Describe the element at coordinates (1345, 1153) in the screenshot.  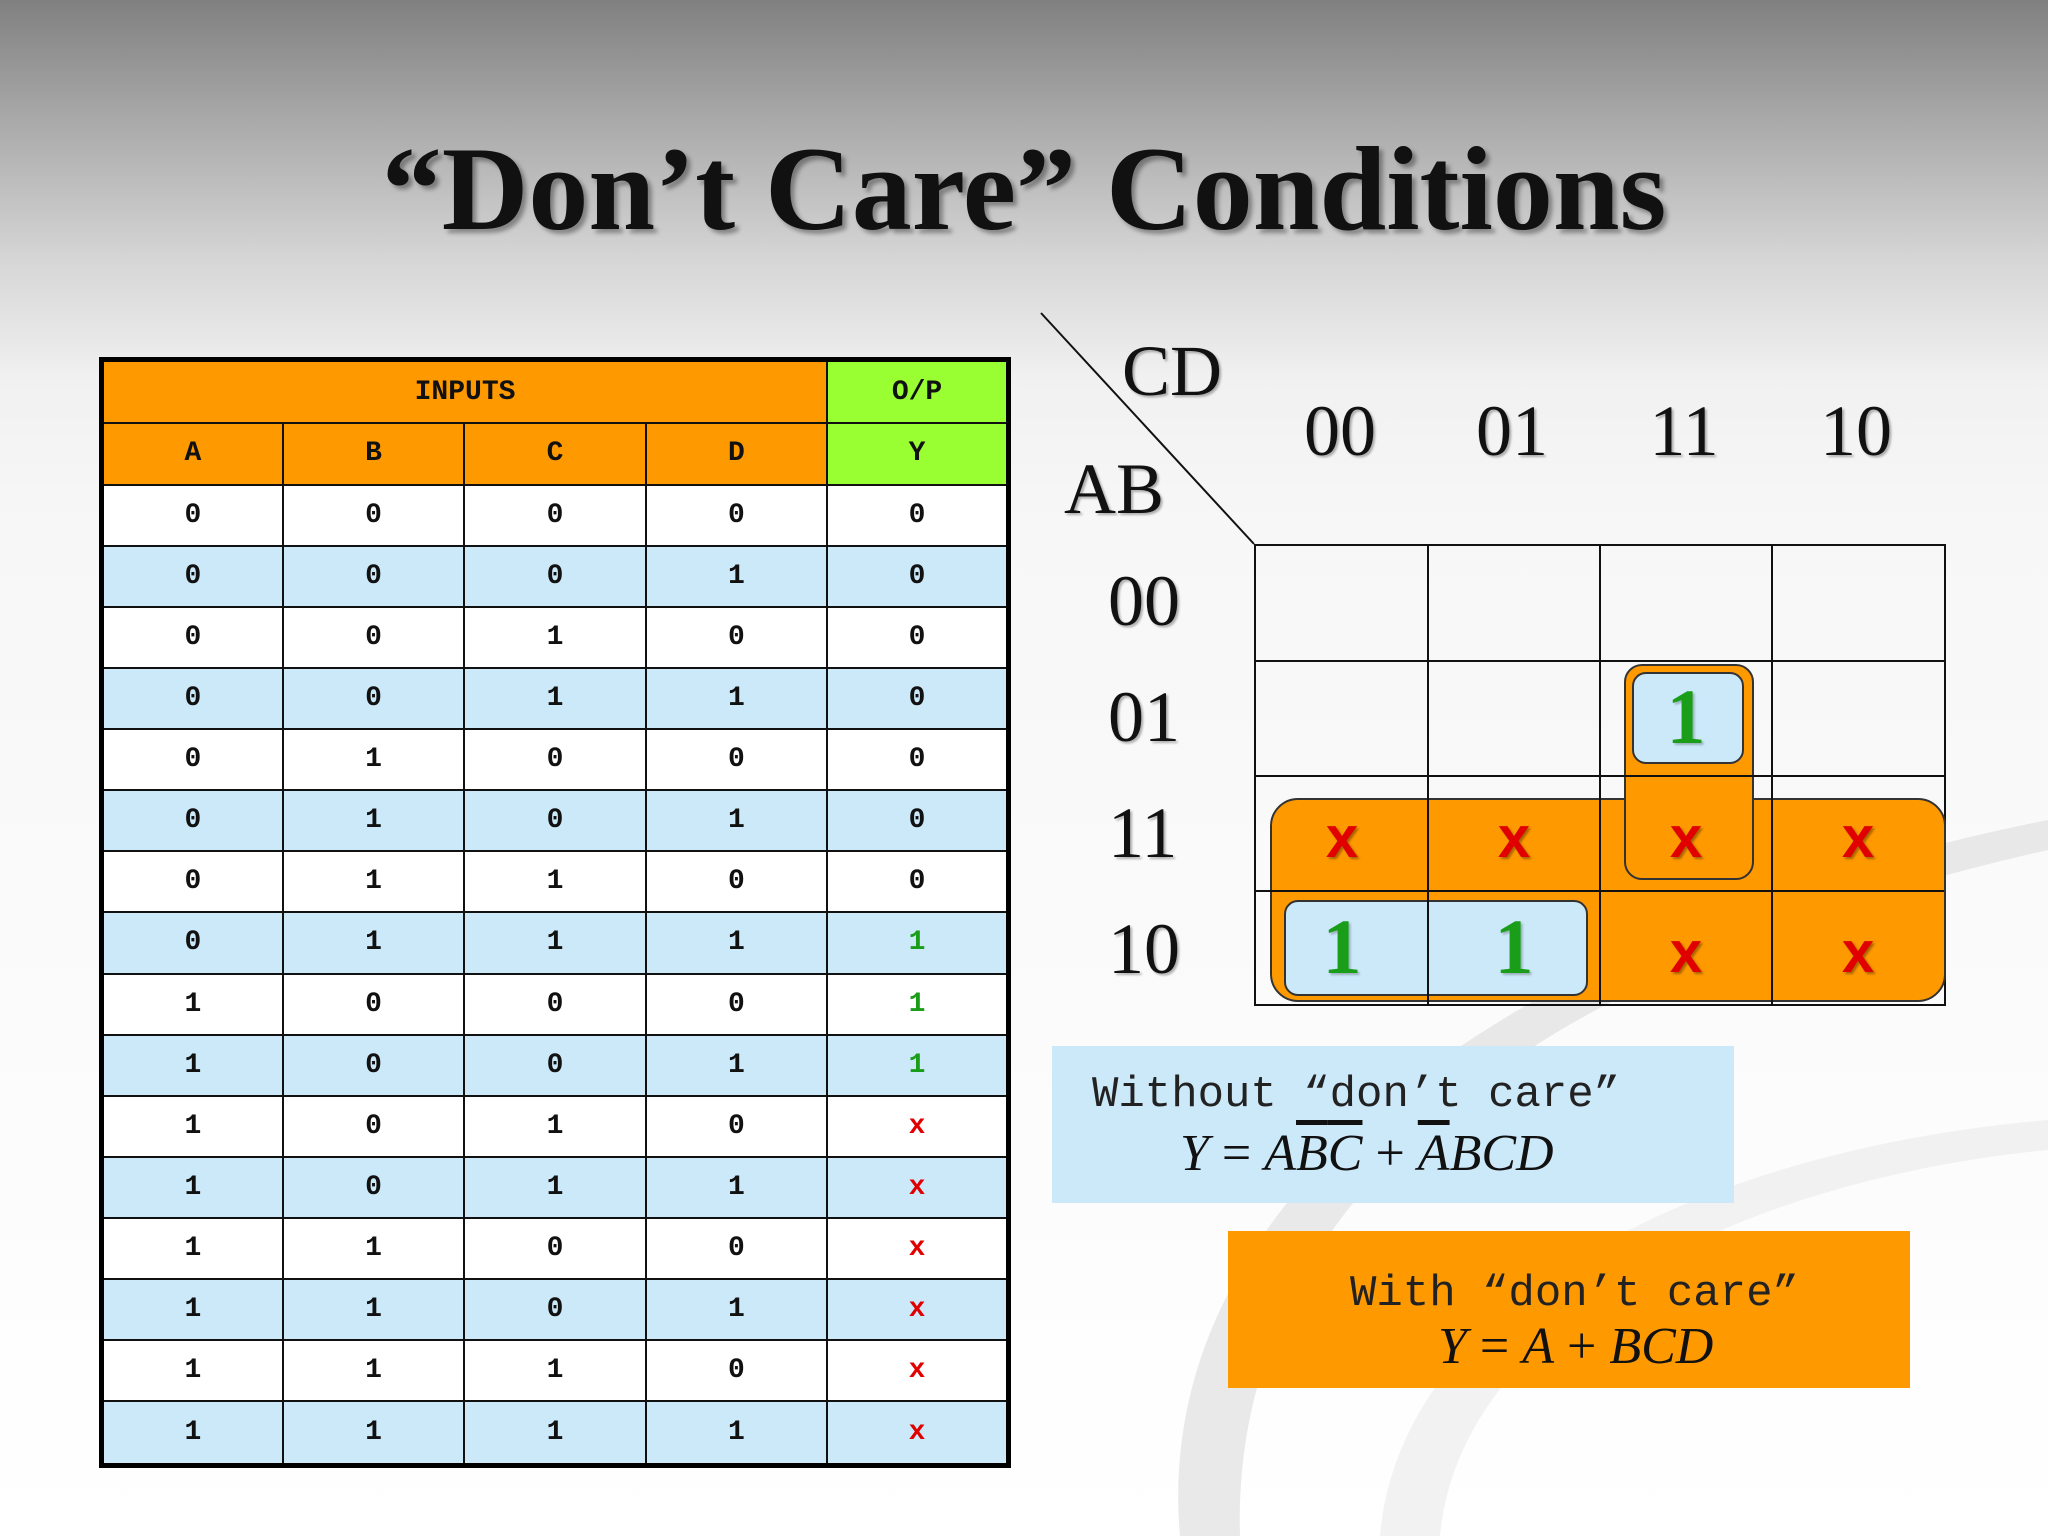
I see `eq-term-complement: C` at that location.